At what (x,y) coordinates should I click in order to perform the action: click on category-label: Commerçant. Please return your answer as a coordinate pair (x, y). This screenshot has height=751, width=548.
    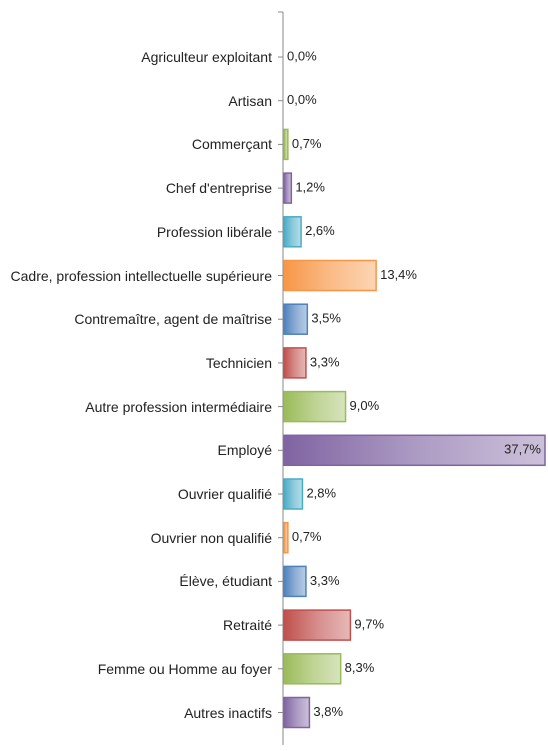
    Looking at the image, I should click on (231, 144).